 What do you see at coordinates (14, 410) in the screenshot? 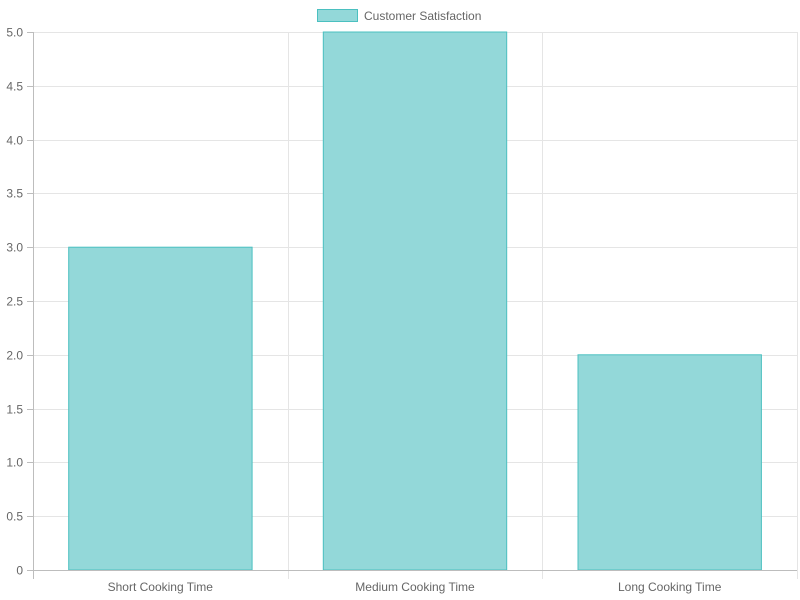
I see `y-tick-label: 1.5` at bounding box center [14, 410].